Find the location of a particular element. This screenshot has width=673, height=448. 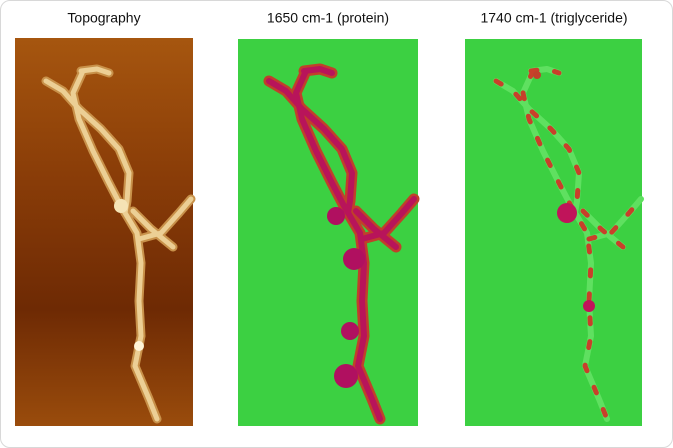

panel-title: 1650 cm-1 (protein) is located at coordinates (328, 18).